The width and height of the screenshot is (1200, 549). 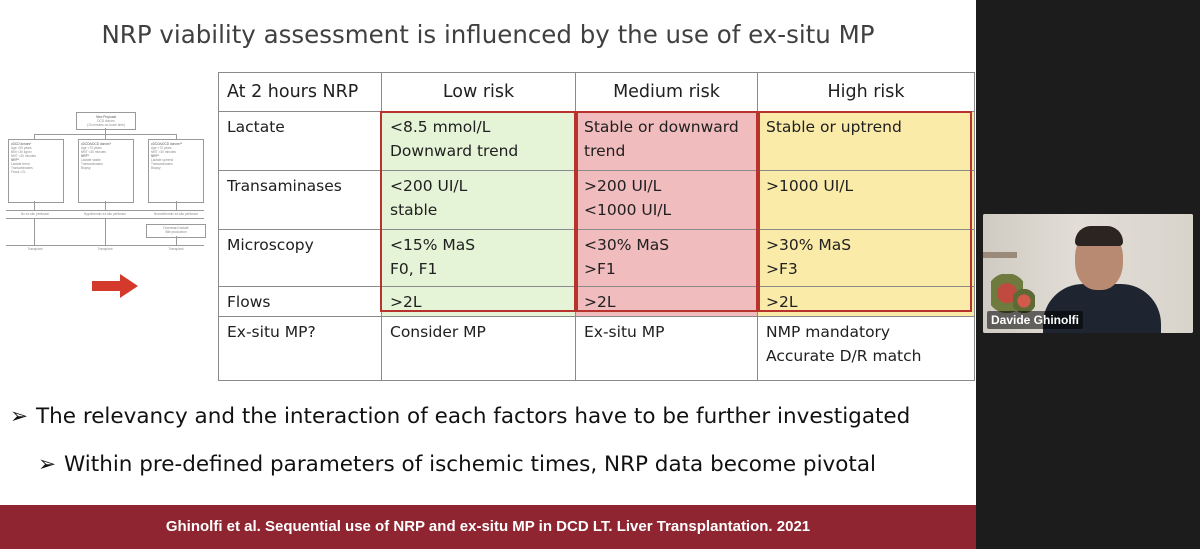 What do you see at coordinates (1000, 255) in the screenshot?
I see `shelf` at bounding box center [1000, 255].